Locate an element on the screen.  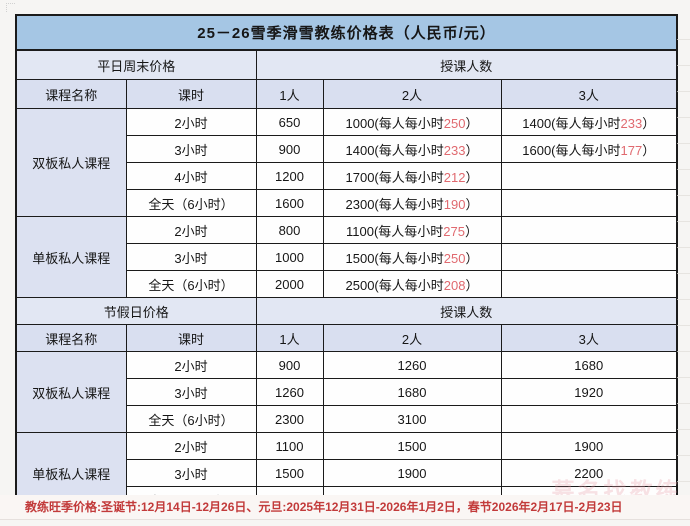
price-1p-cell: 1260 is located at coordinates (289, 392).